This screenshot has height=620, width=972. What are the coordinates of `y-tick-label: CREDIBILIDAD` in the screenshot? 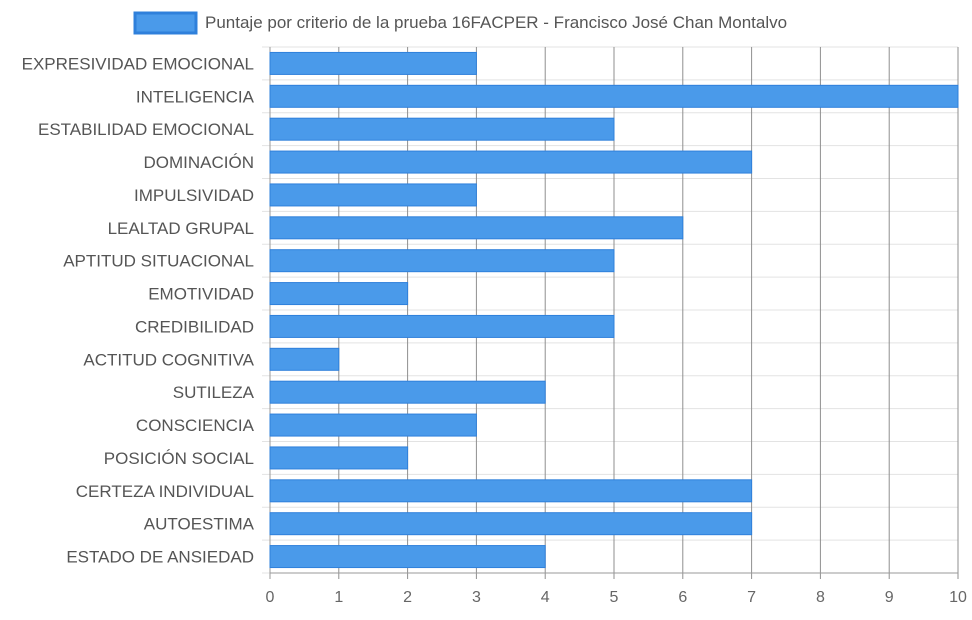 It's located at (194, 326).